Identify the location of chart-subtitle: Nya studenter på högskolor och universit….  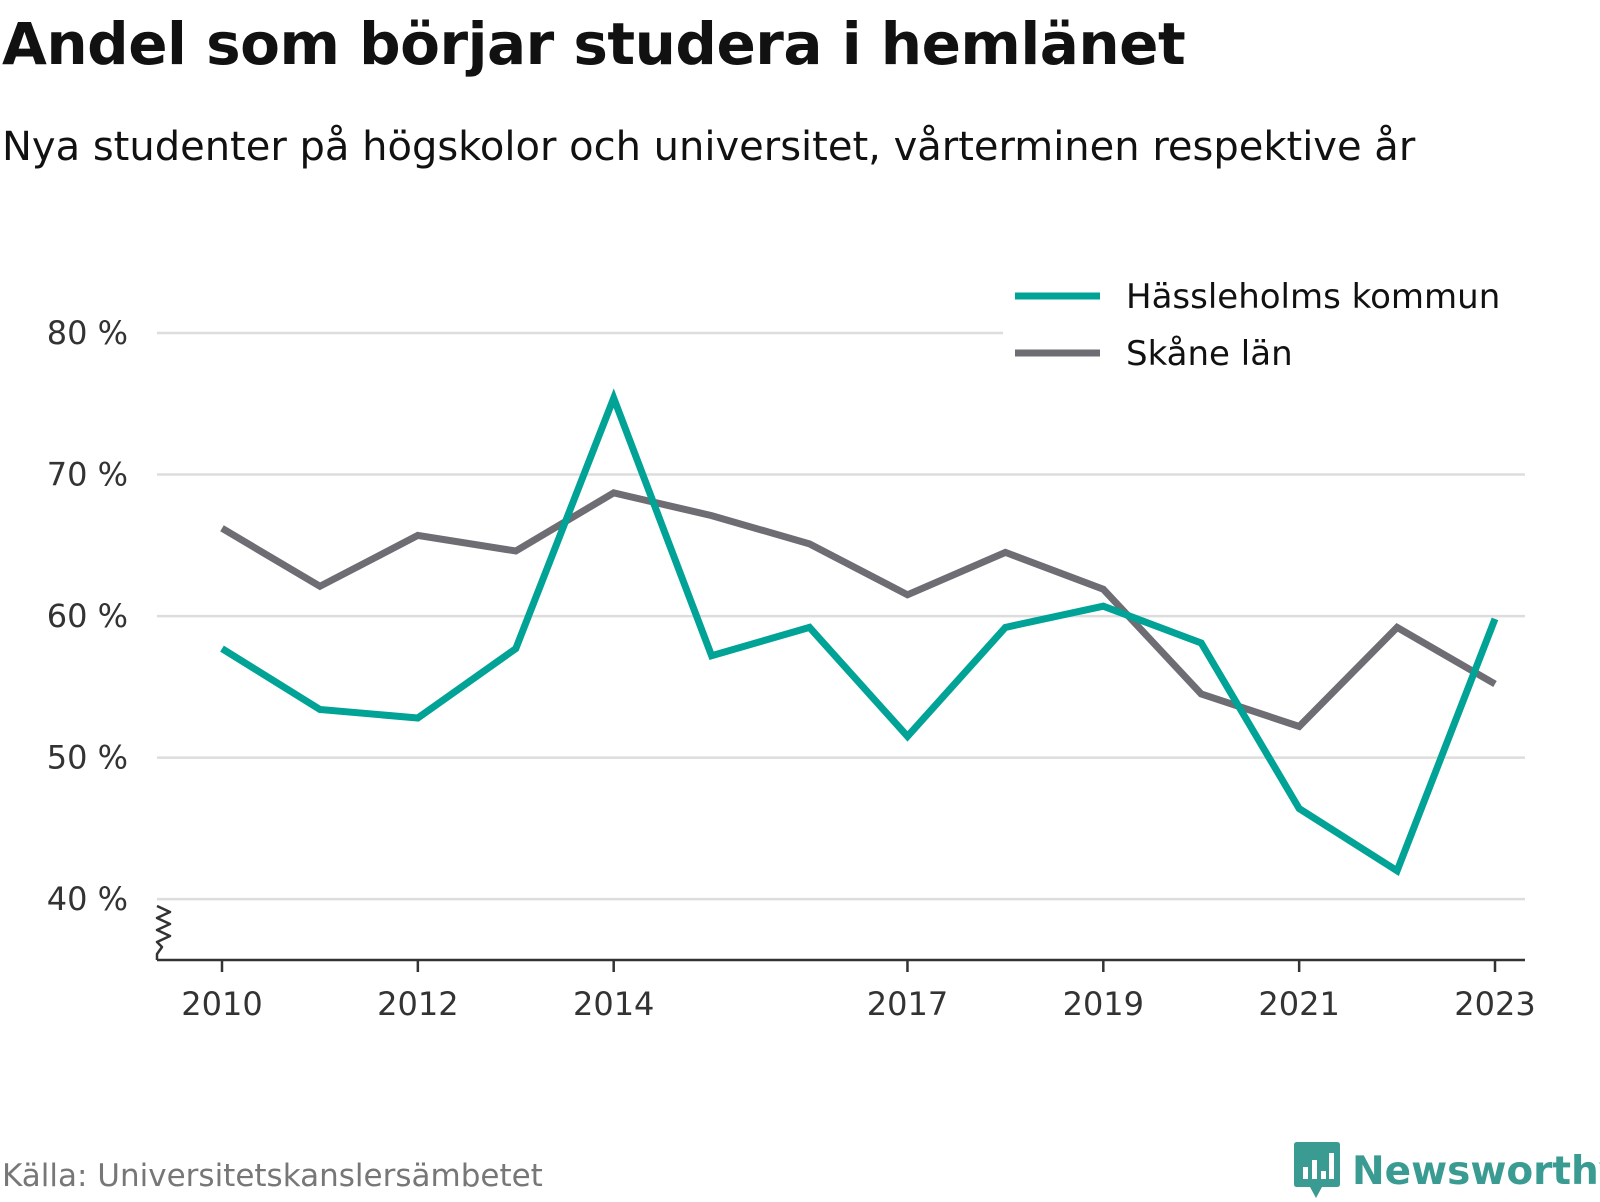
(709, 147).